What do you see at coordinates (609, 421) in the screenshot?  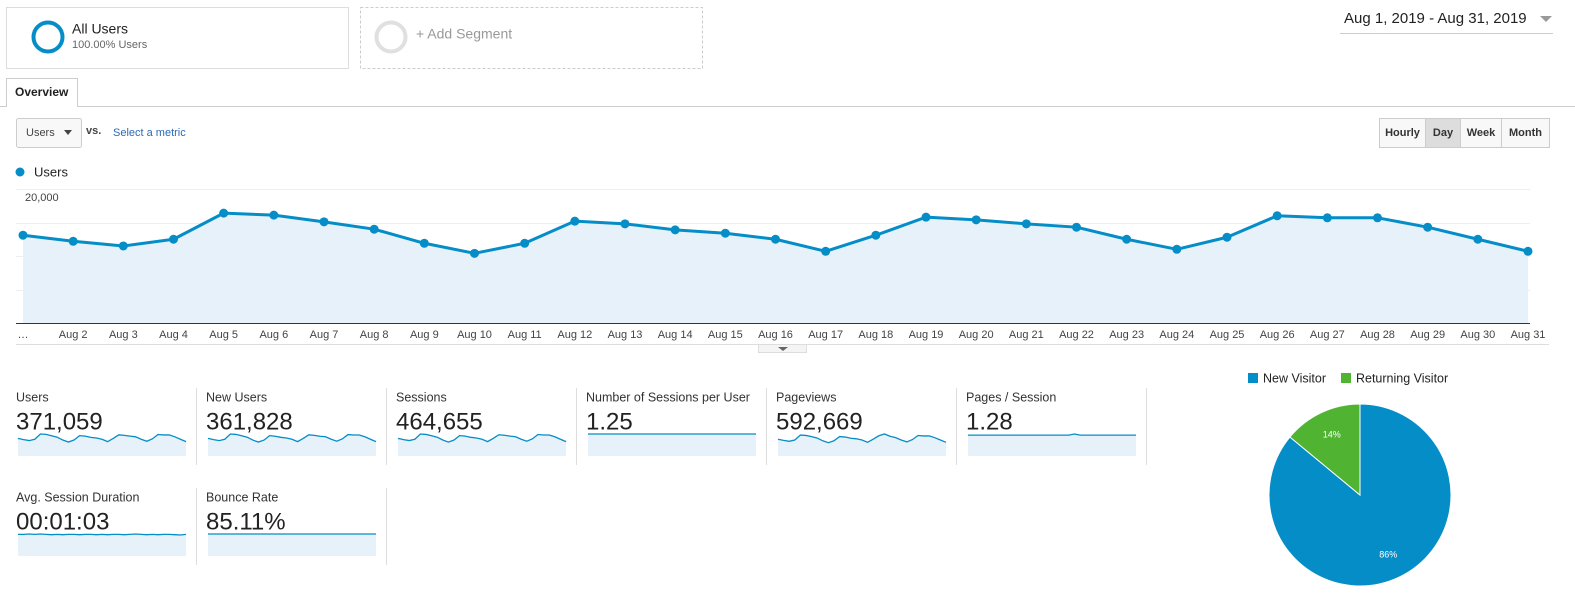 I see `metric-value: 1.25` at bounding box center [609, 421].